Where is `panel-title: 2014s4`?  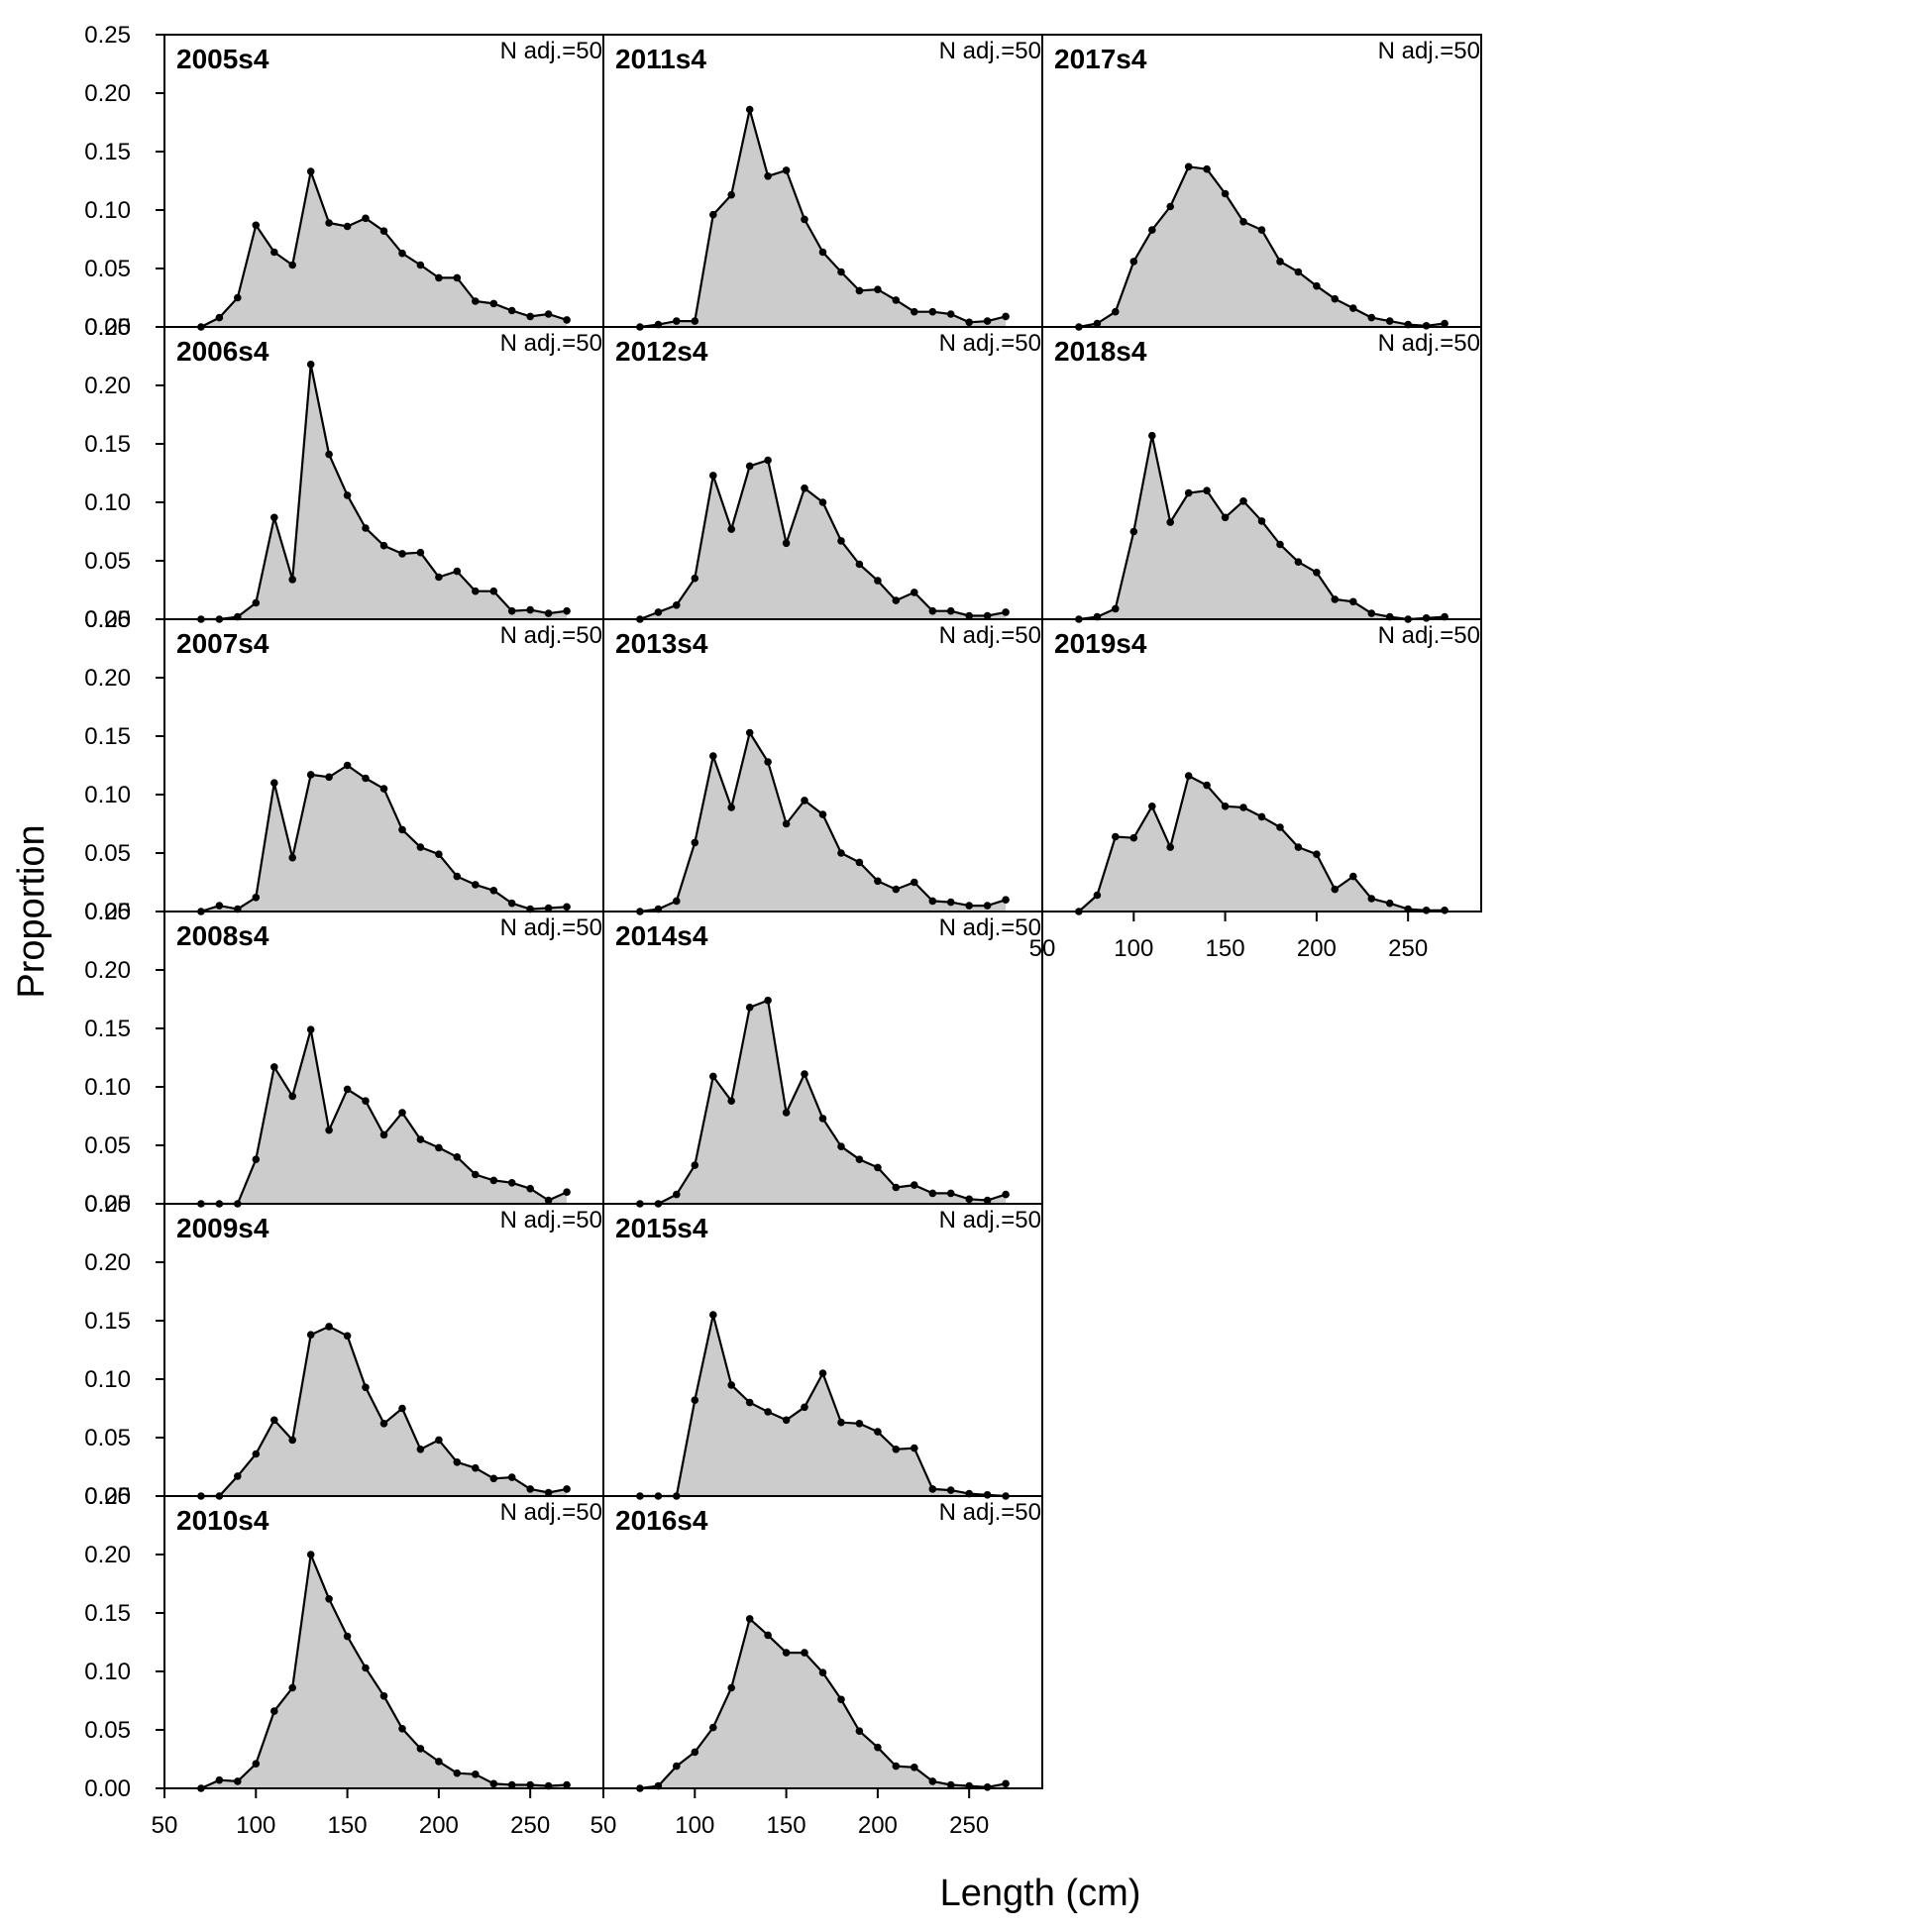 panel-title: 2014s4 is located at coordinates (661, 936).